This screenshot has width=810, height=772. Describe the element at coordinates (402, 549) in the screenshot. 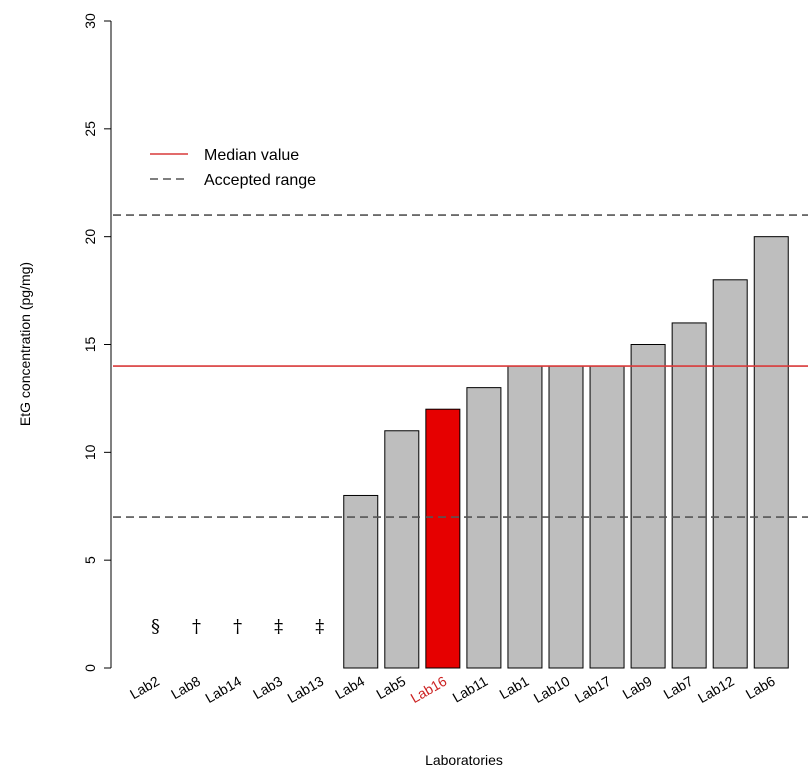

I see `bar-lab5` at that location.